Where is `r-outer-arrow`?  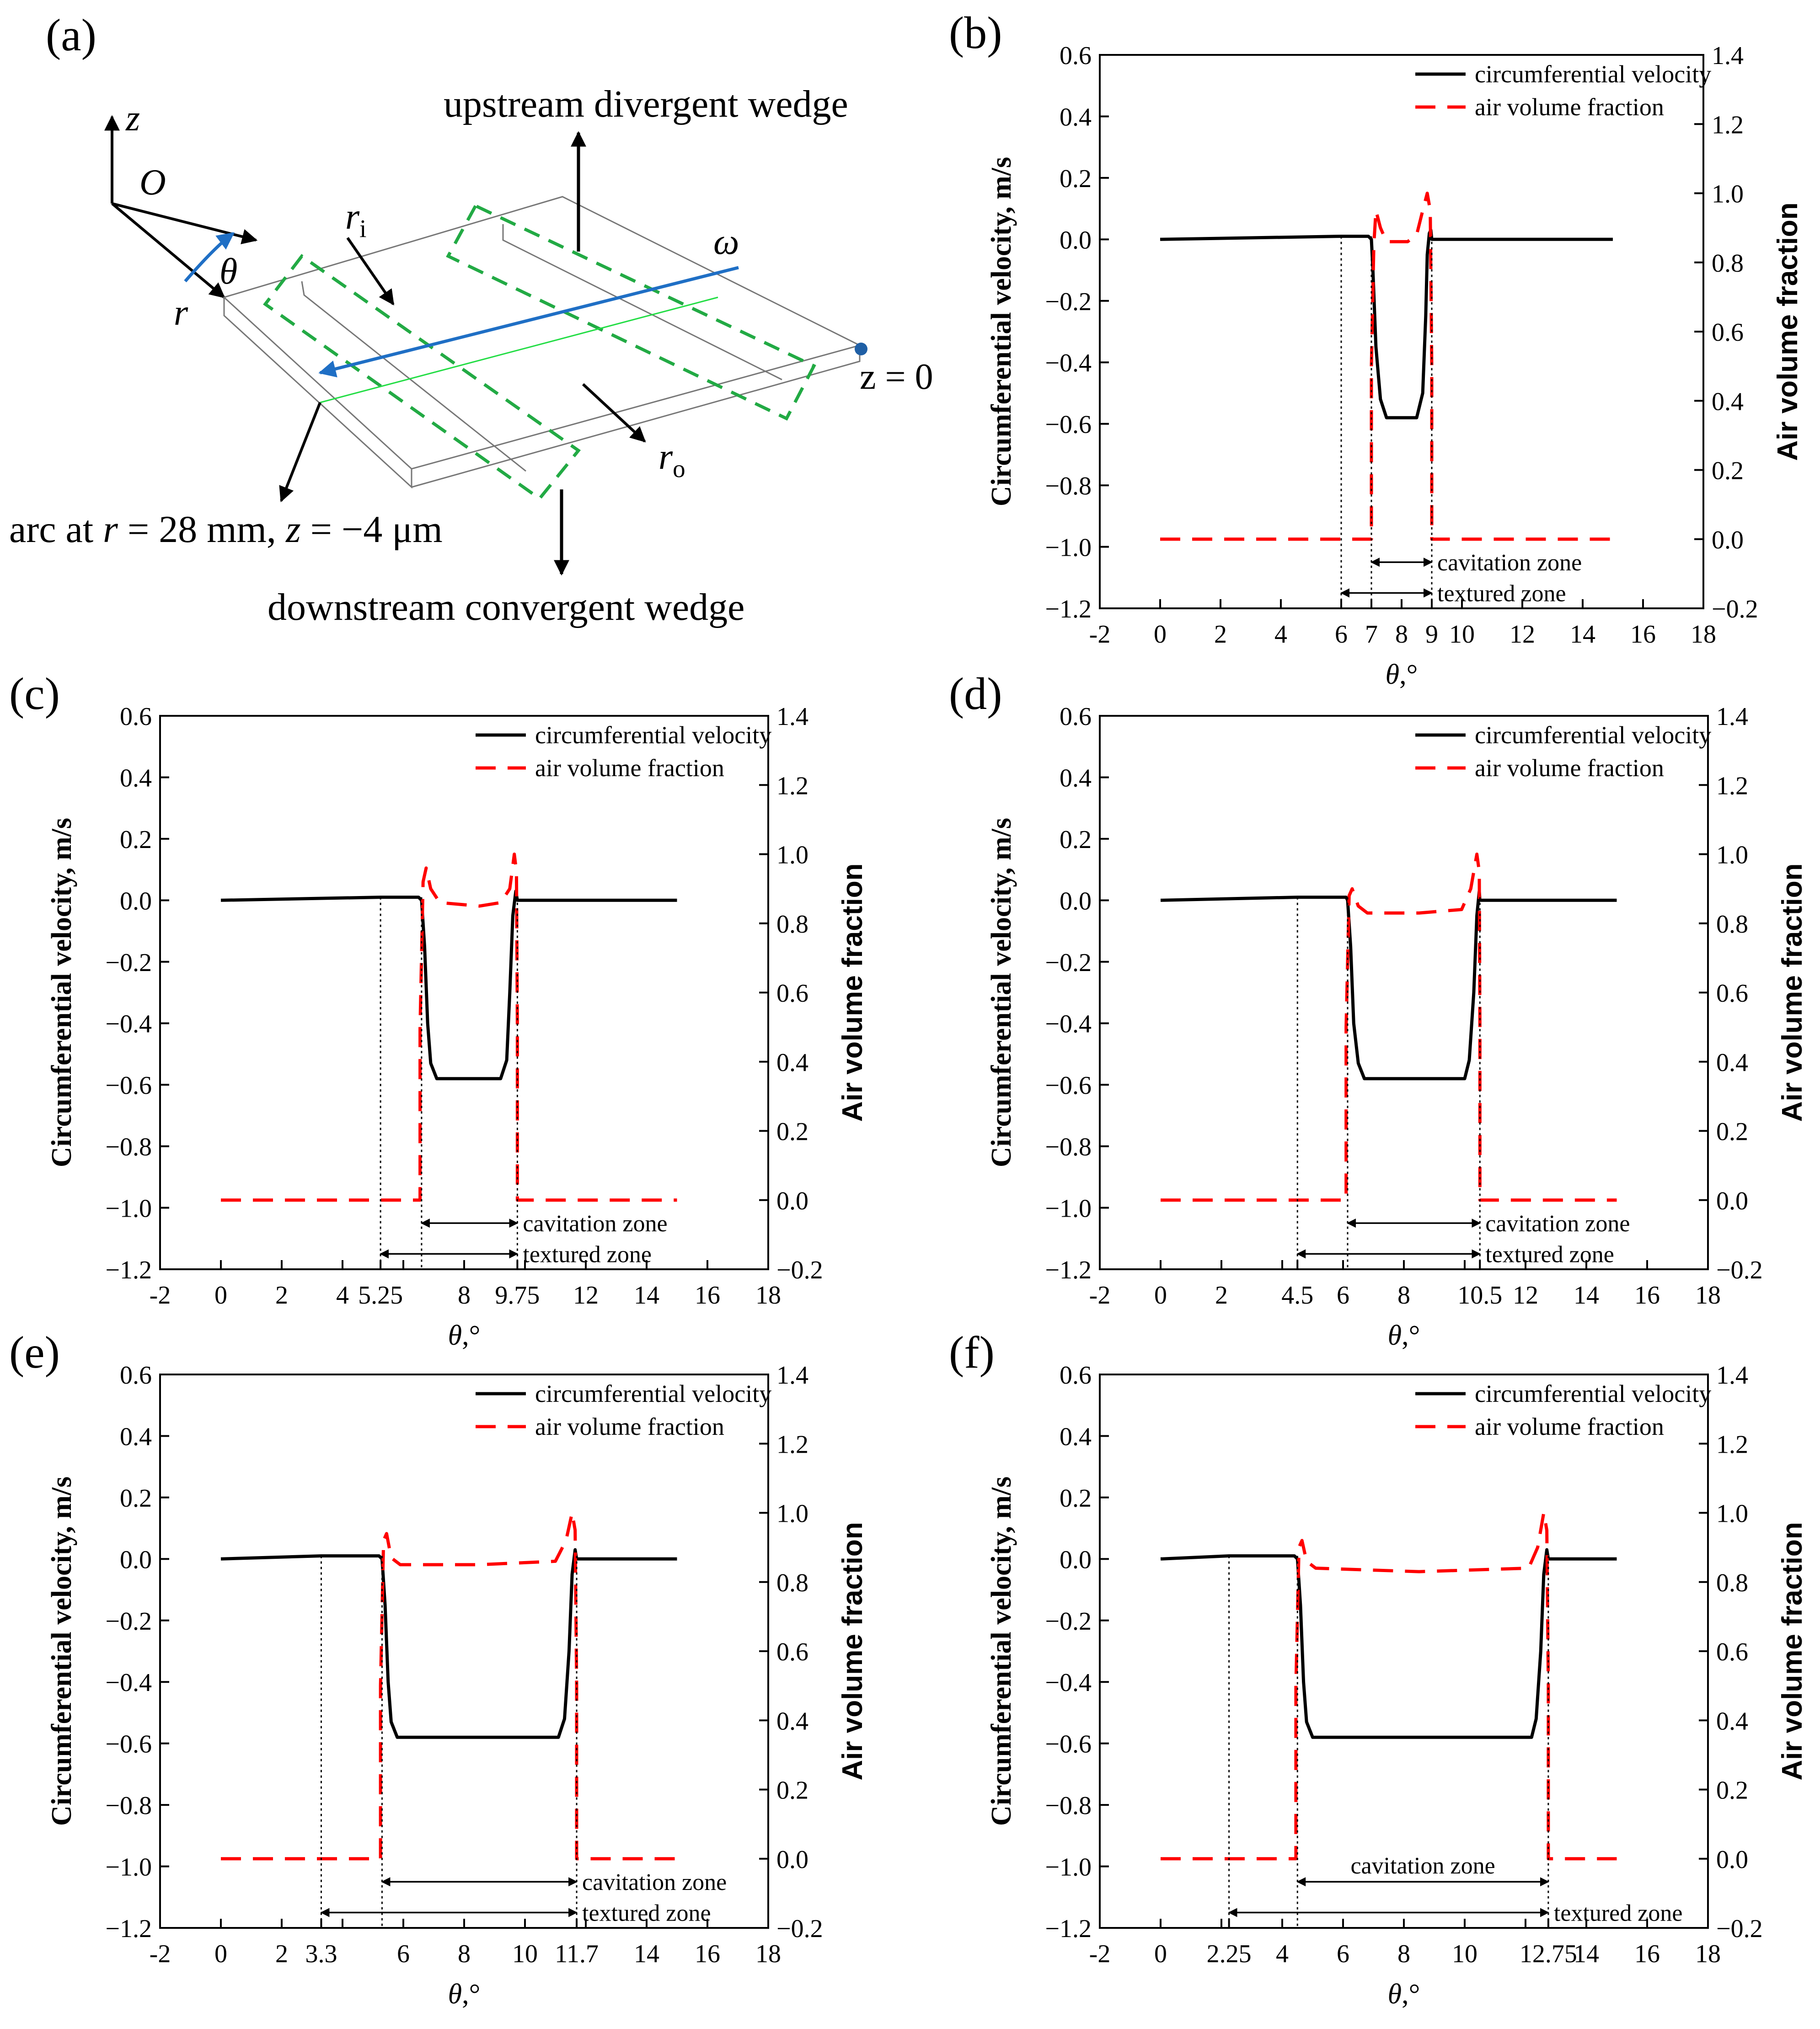
r-outer-arrow is located at coordinates (614, 413).